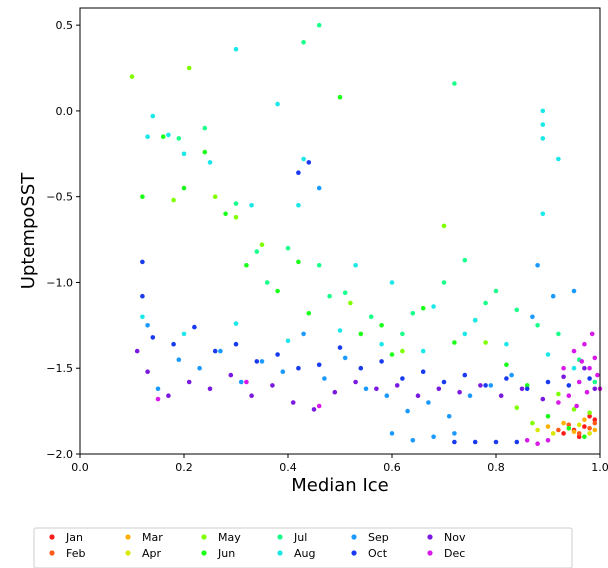  What do you see at coordinates (280, 553) in the screenshot?
I see `legend-marker-aug` at bounding box center [280, 553].